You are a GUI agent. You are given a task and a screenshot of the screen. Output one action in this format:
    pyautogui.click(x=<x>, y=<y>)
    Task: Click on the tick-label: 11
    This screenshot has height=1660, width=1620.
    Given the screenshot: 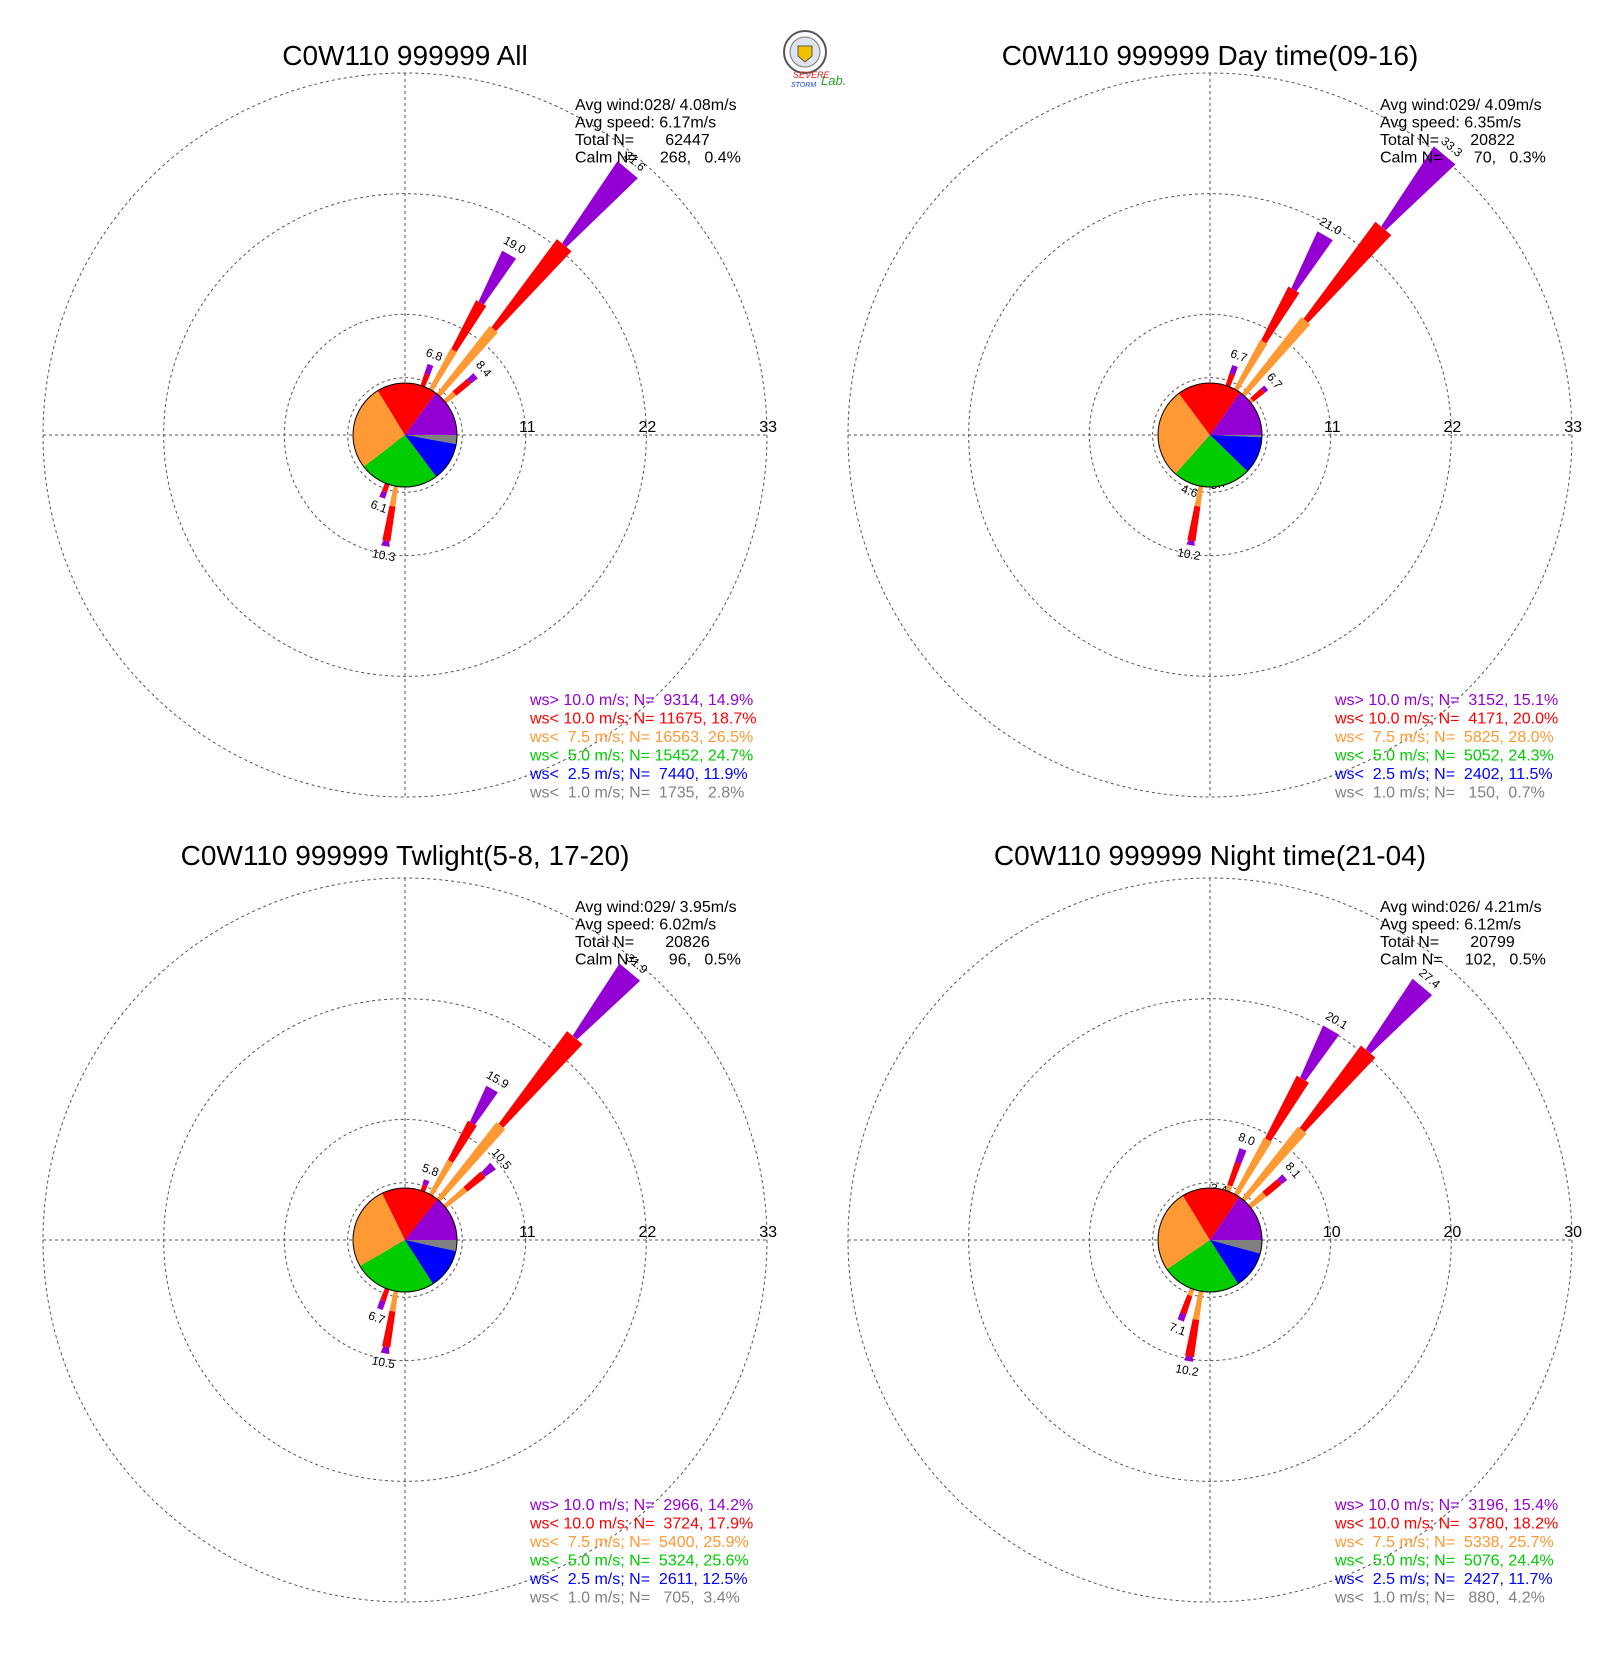 What is the action you would take?
    pyautogui.click(x=1332, y=427)
    